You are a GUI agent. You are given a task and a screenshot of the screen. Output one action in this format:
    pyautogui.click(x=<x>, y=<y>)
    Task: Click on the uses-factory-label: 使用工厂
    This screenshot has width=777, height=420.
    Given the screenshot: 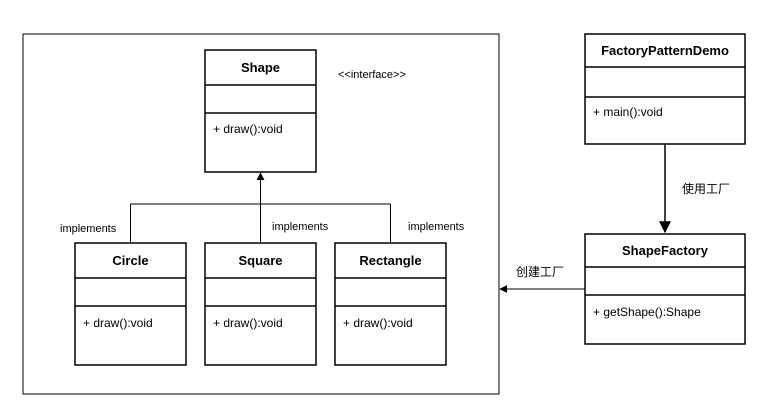 What is the action you would take?
    pyautogui.click(x=706, y=188)
    